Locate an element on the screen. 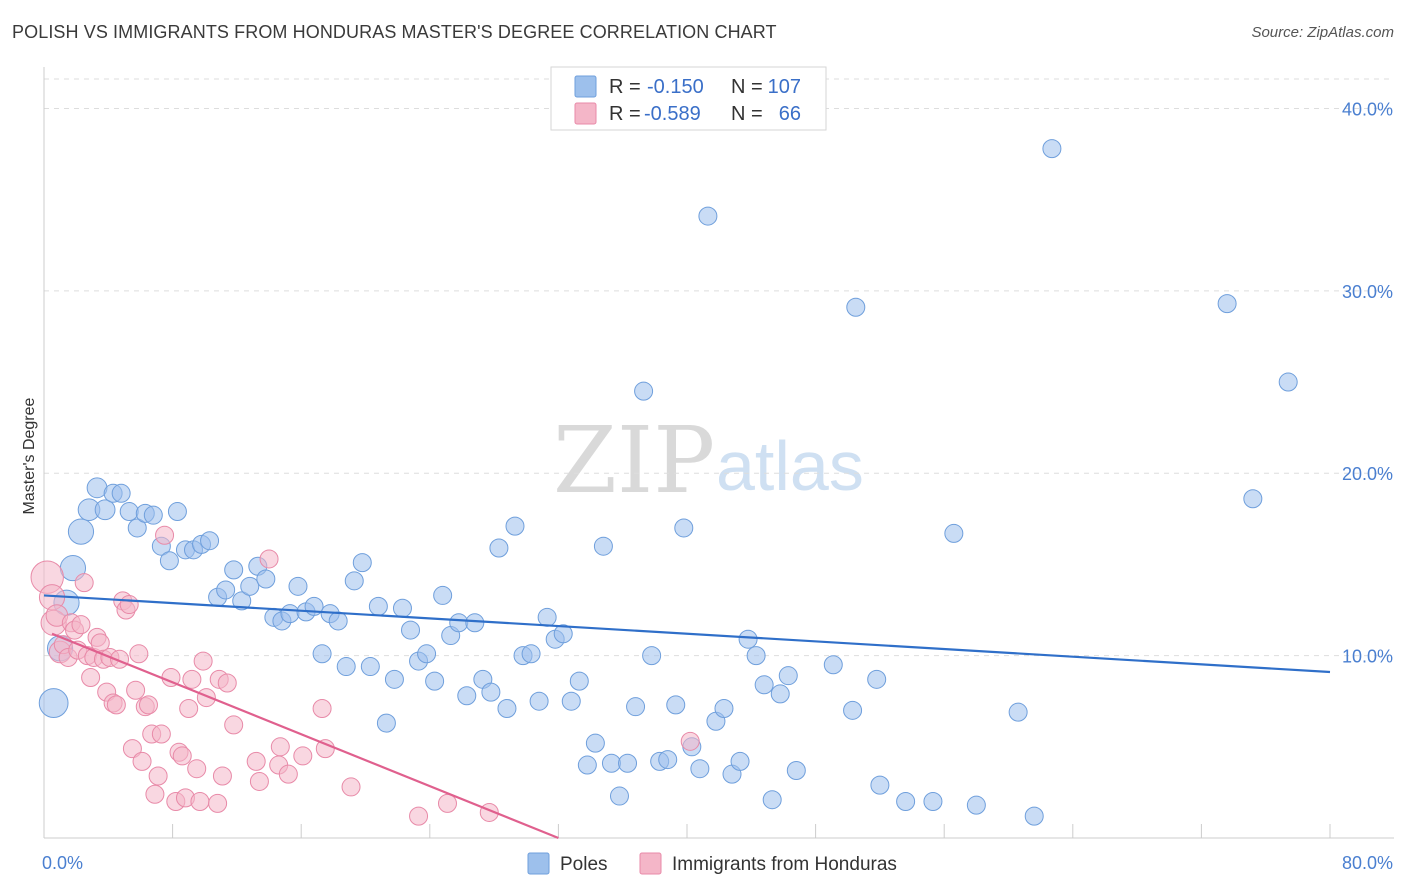 This screenshot has width=1406, height=892. legend-r-value-poles: -0.150 is located at coordinates (675, 87).